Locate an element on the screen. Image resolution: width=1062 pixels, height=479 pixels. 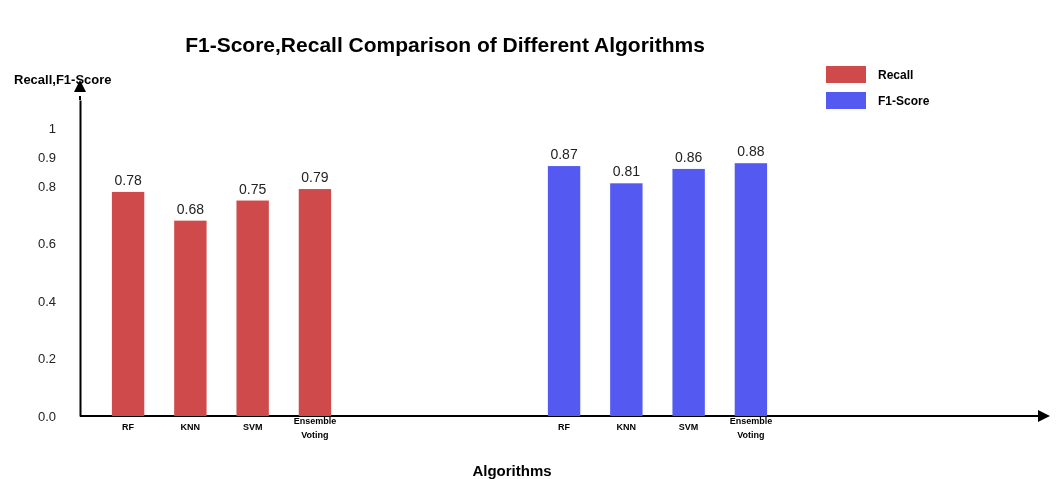
y-tick-label: 1 is located at coordinates (52, 129).